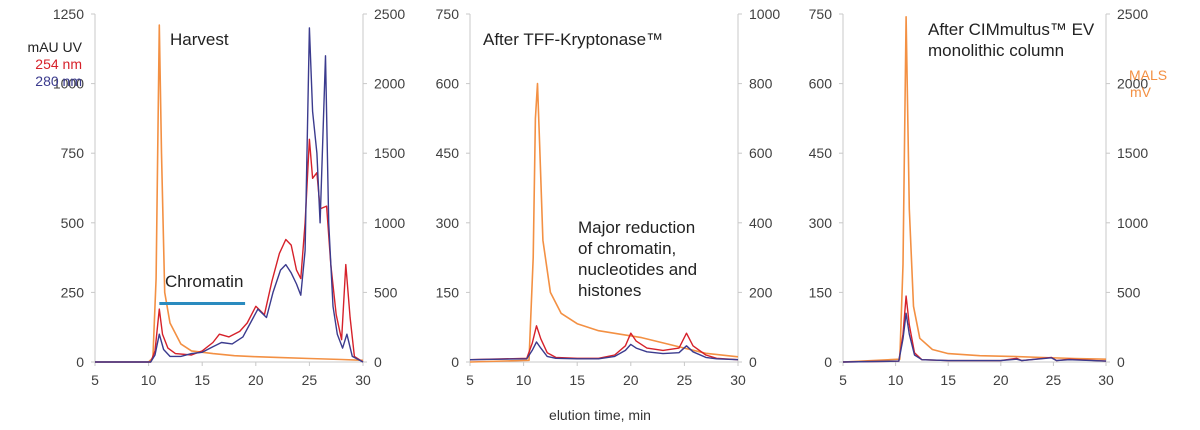  Describe the element at coordinates (204, 281) in the screenshot. I see `panel-annotation: Chromatin` at that location.